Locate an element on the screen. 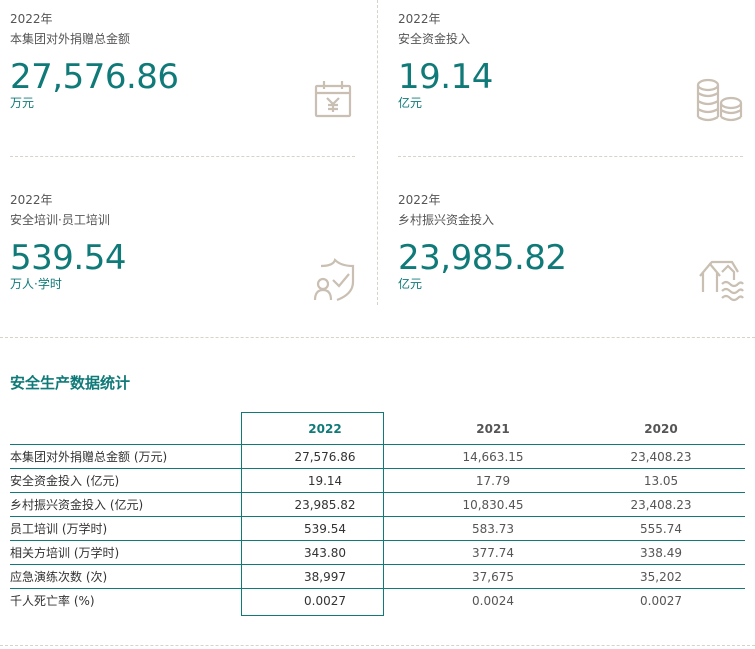  cell-2022: 19.14 is located at coordinates (325, 480).